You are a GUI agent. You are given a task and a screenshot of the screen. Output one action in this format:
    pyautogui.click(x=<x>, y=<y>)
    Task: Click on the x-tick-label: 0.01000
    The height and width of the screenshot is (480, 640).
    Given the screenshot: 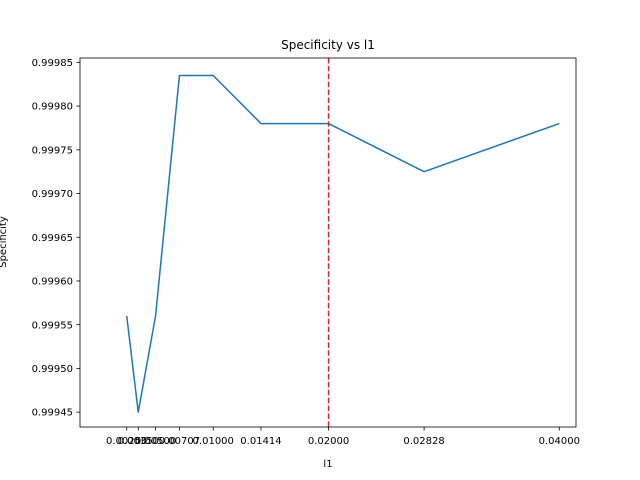 What is the action you would take?
    pyautogui.click(x=213, y=441)
    